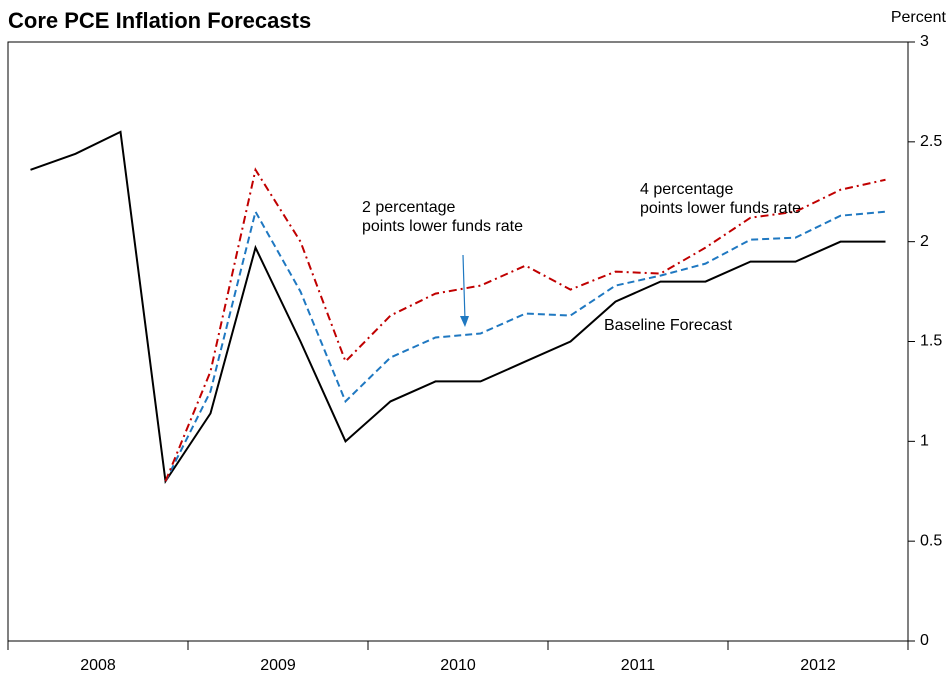 The width and height of the screenshot is (951, 677). Describe the element at coordinates (924, 241) in the screenshot. I see `y-tick-label: 2` at that location.